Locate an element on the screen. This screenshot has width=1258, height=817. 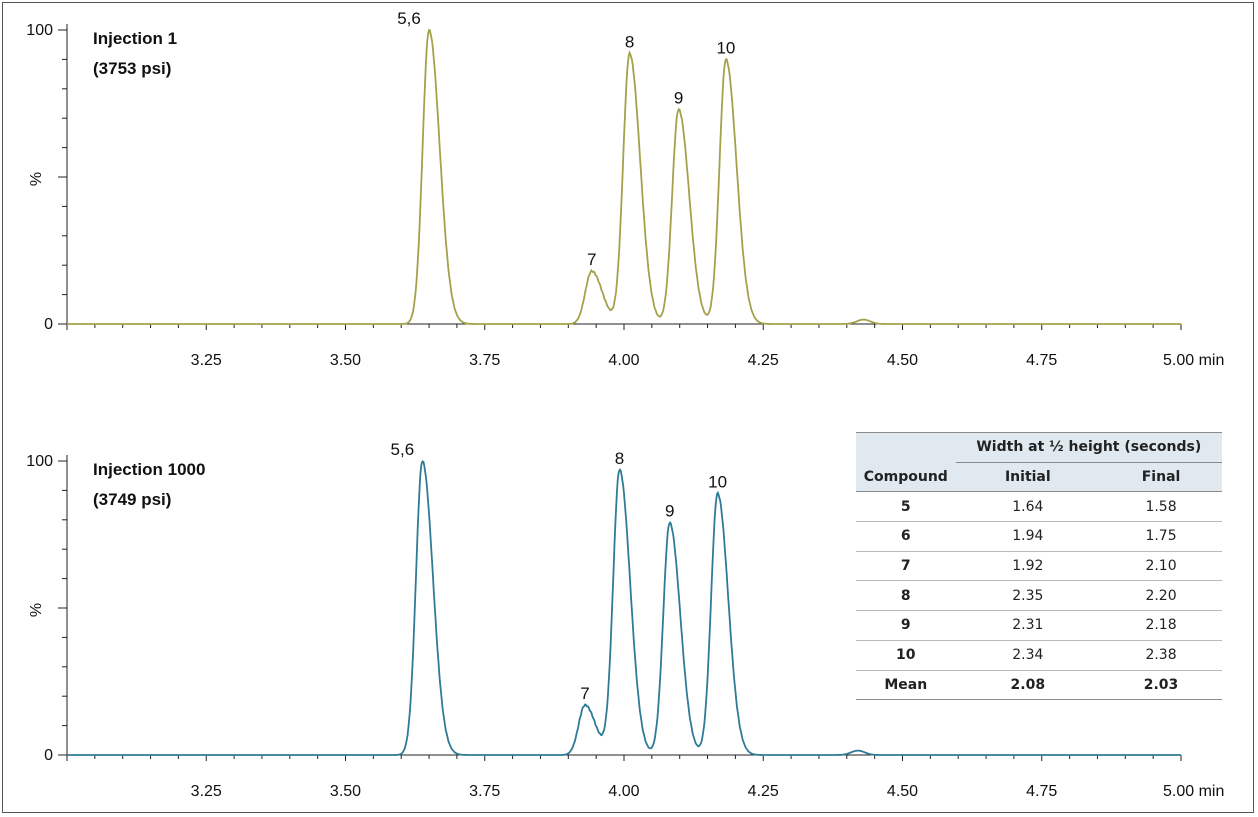
table-mean-row: Mean 2.08 2.03 is located at coordinates (1039, 685).